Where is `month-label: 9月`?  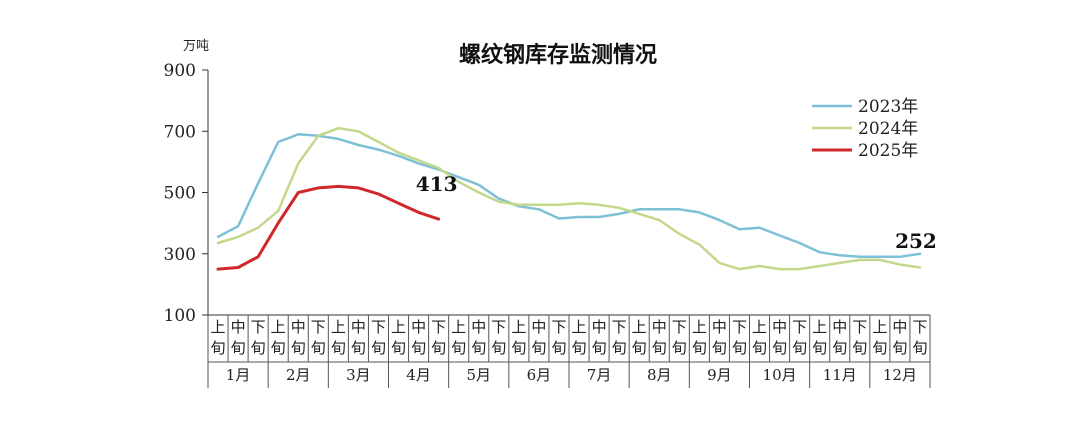
month-label: 9月 is located at coordinates (719, 375).